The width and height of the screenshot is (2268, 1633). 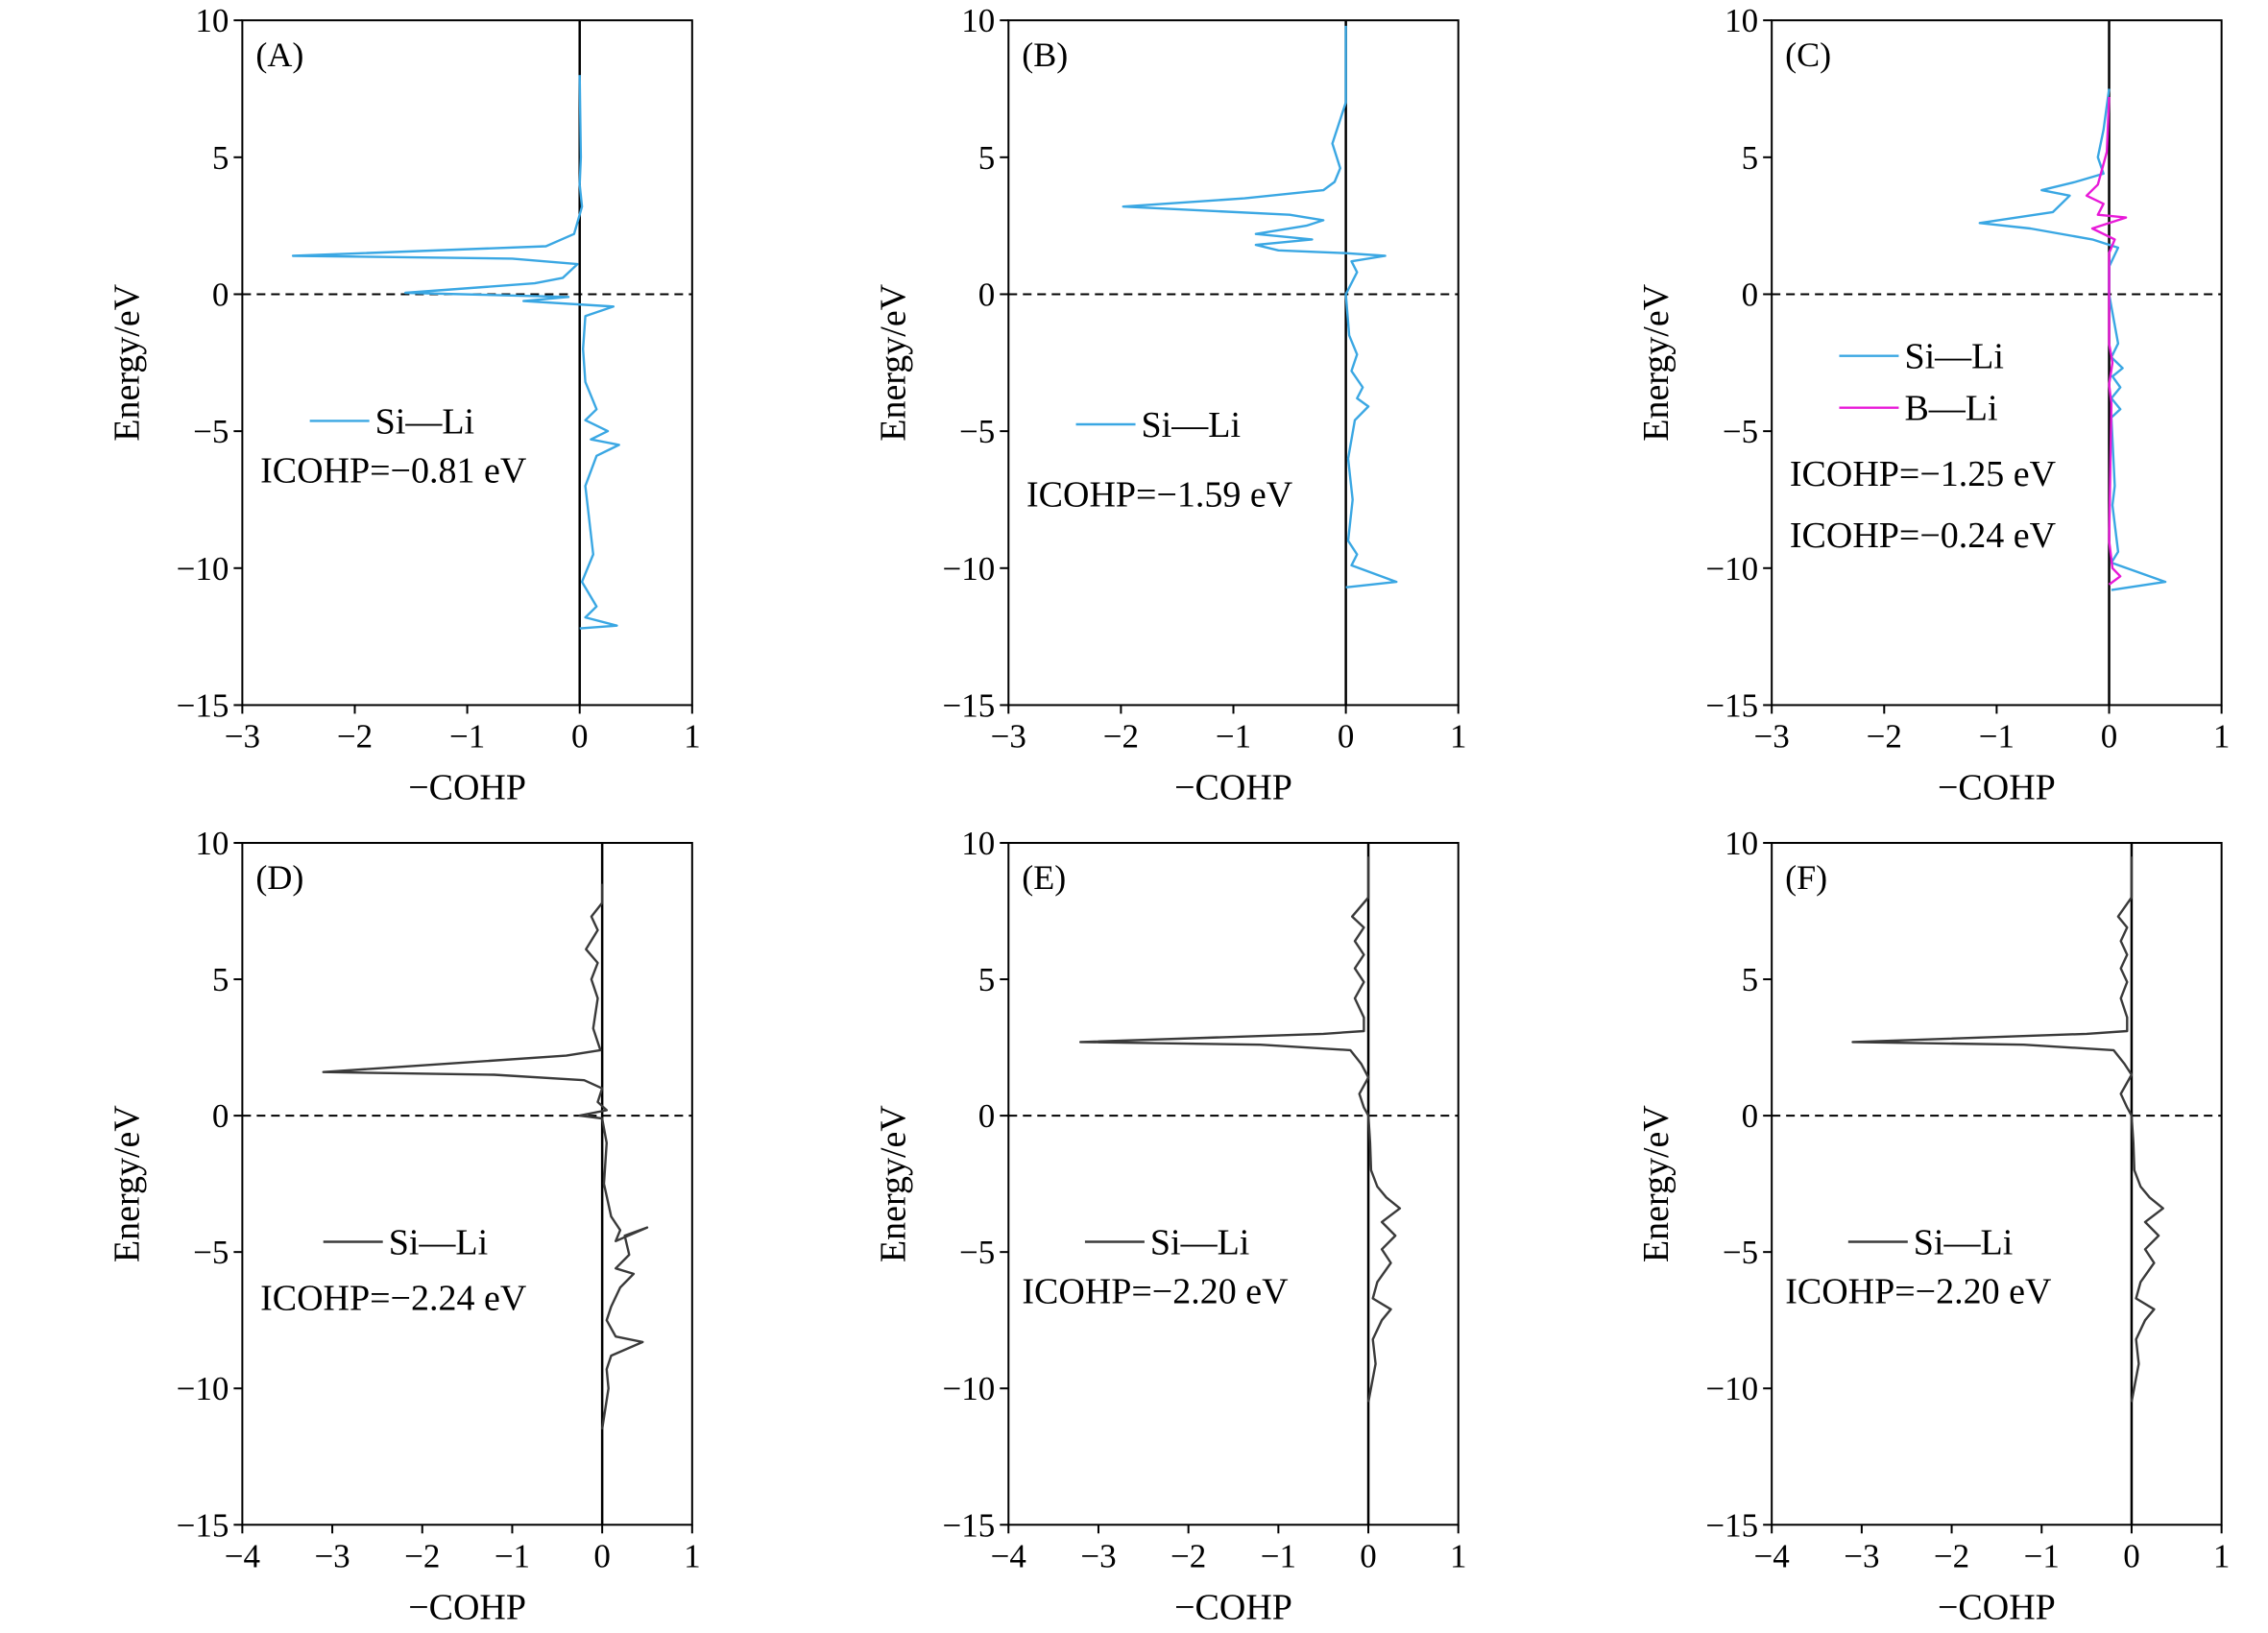 What do you see at coordinates (279, 55) in the screenshot?
I see `panel-tag: (A)` at bounding box center [279, 55].